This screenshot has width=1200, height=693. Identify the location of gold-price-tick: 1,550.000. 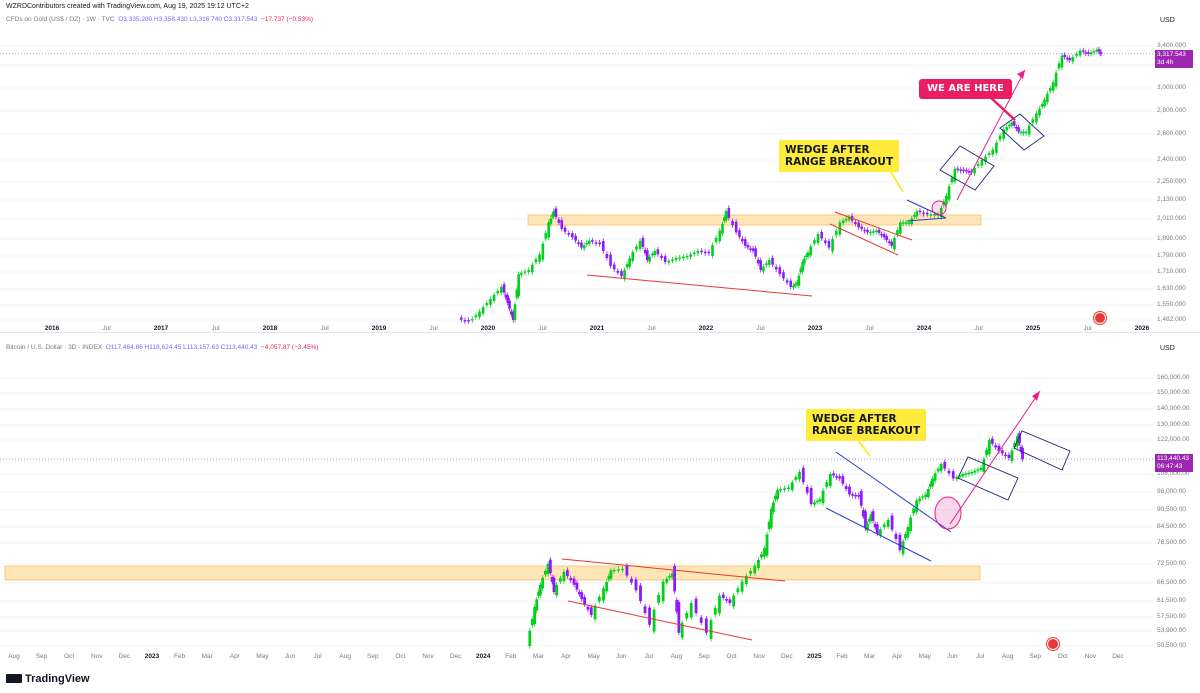
(1171, 304).